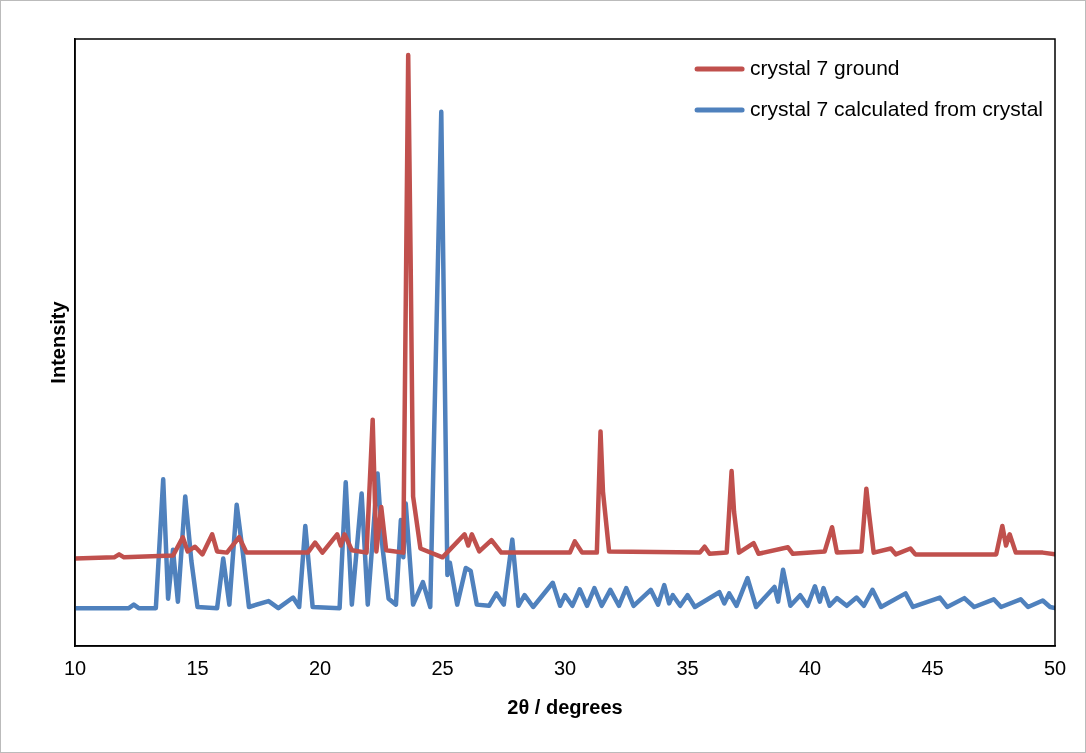  What do you see at coordinates (565, 706) in the screenshot?
I see `x-axis-title: 2θ / degrees` at bounding box center [565, 706].